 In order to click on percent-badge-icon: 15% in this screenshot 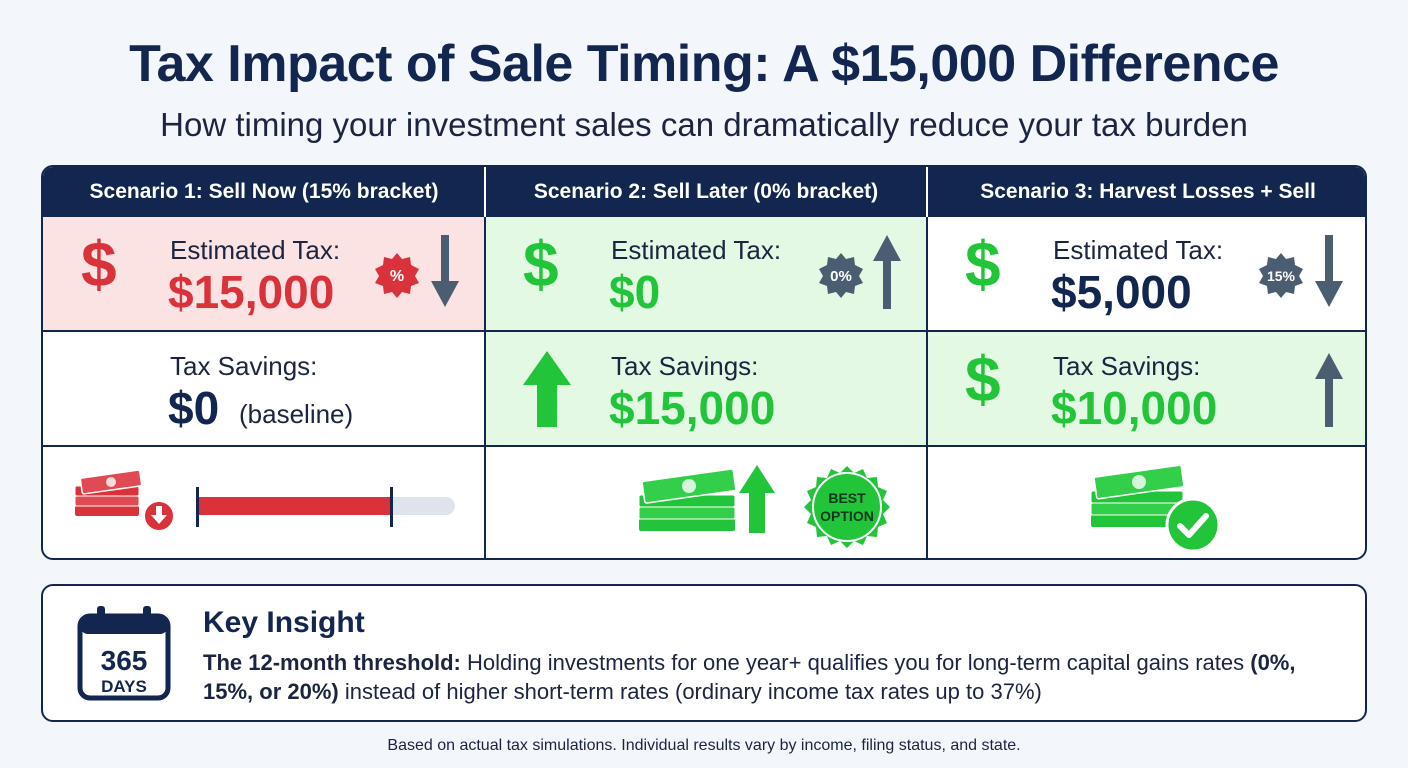, I will do `click(1281, 275)`.